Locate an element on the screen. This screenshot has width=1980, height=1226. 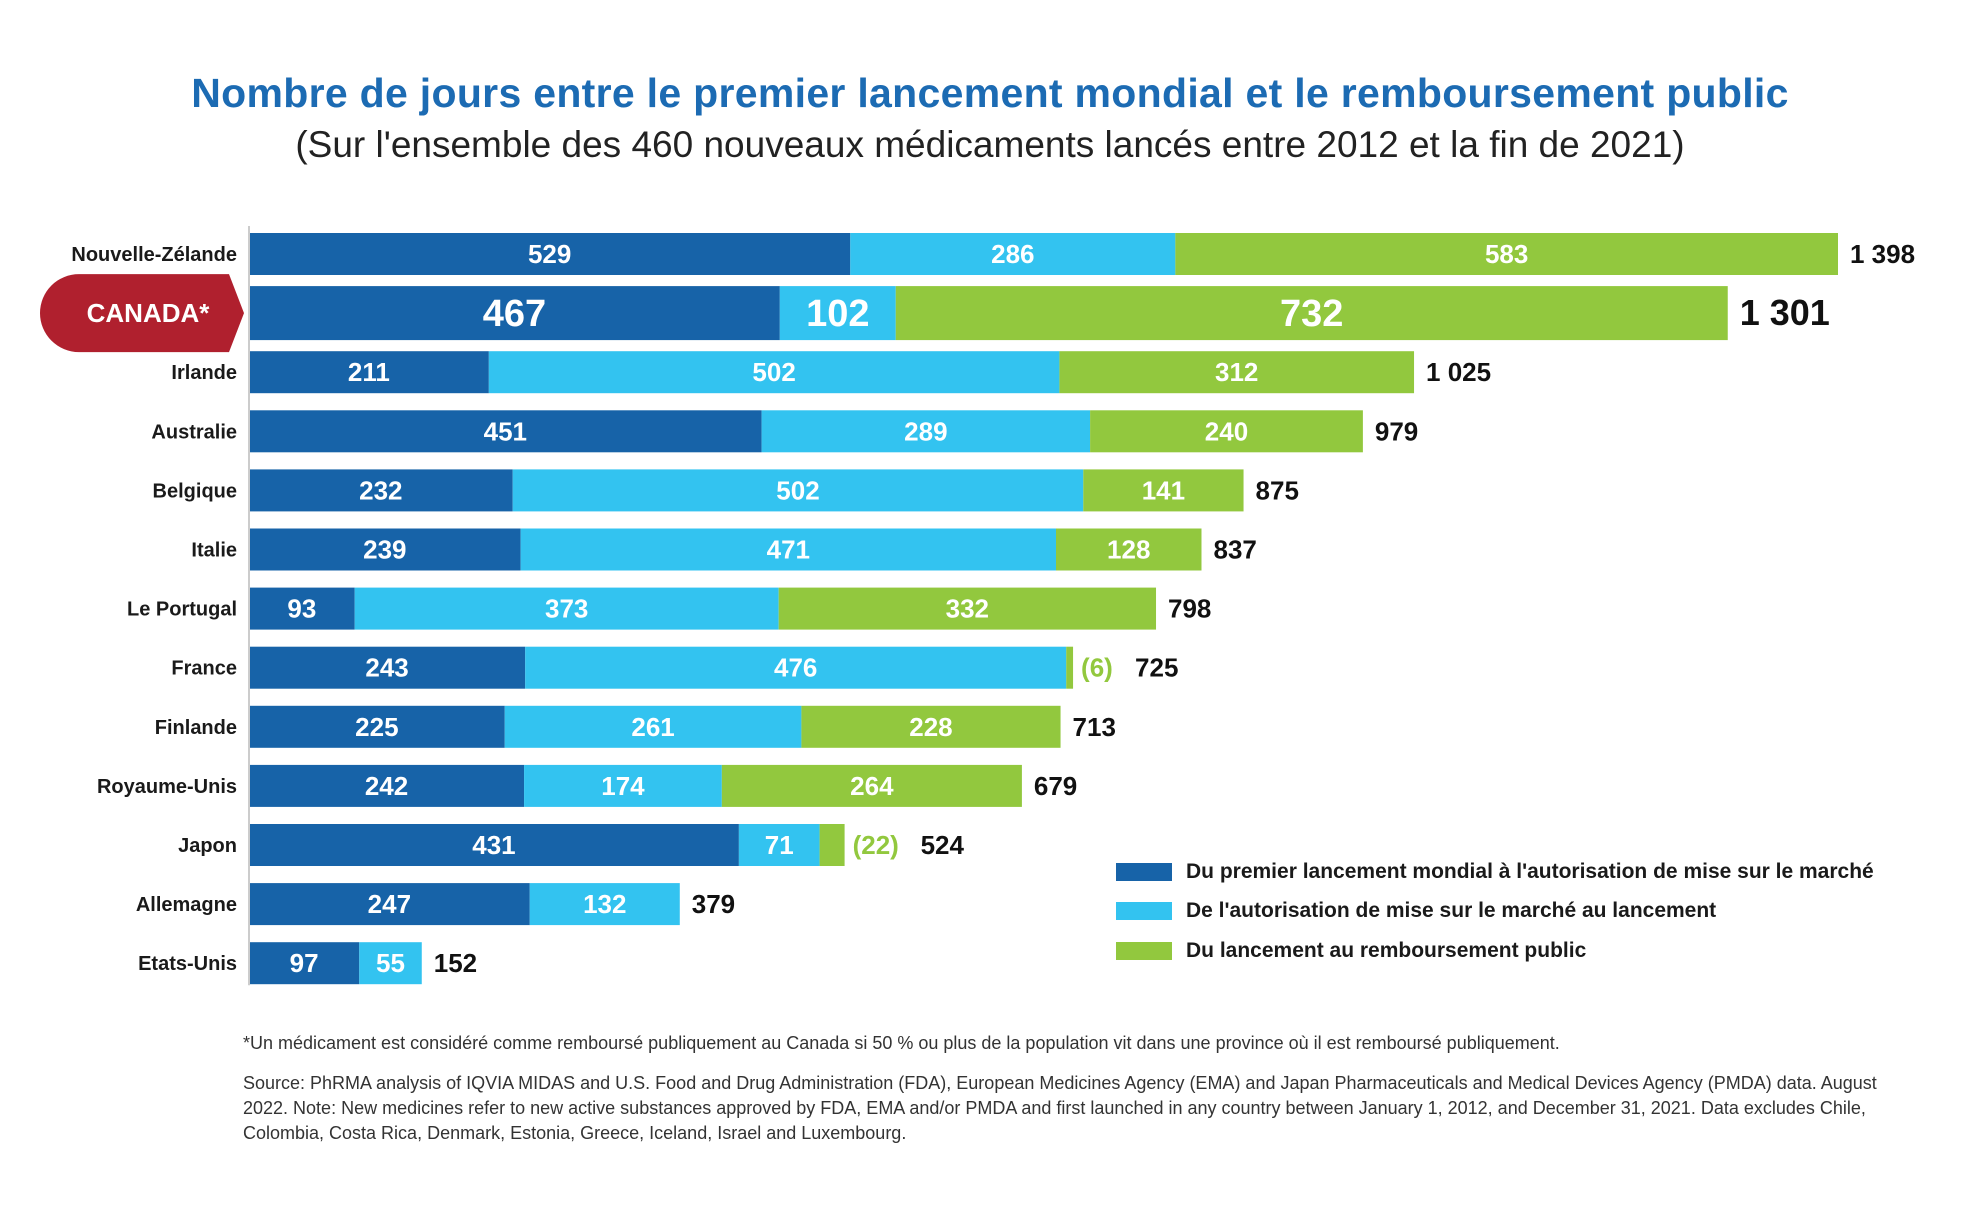
segment-label-allemagne-approval: 247 is located at coordinates (389, 904).